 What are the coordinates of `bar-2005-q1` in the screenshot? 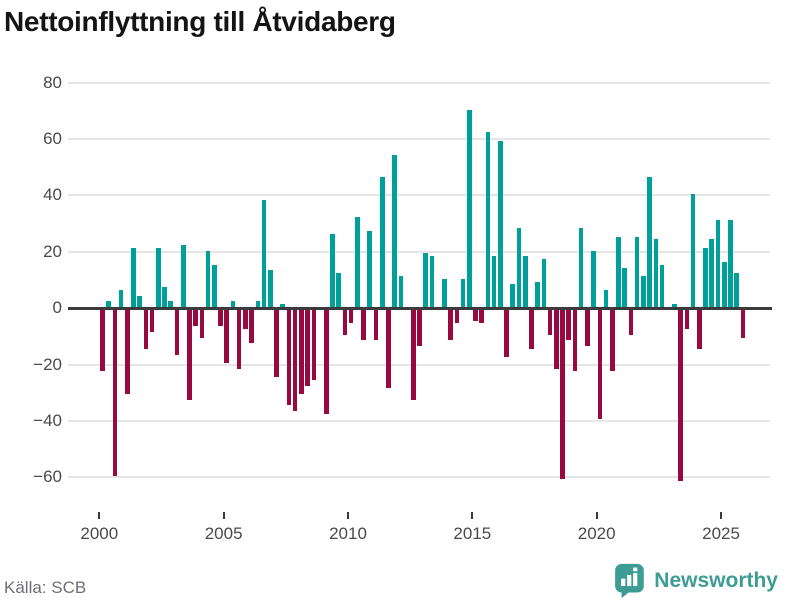 It's located at (227, 336).